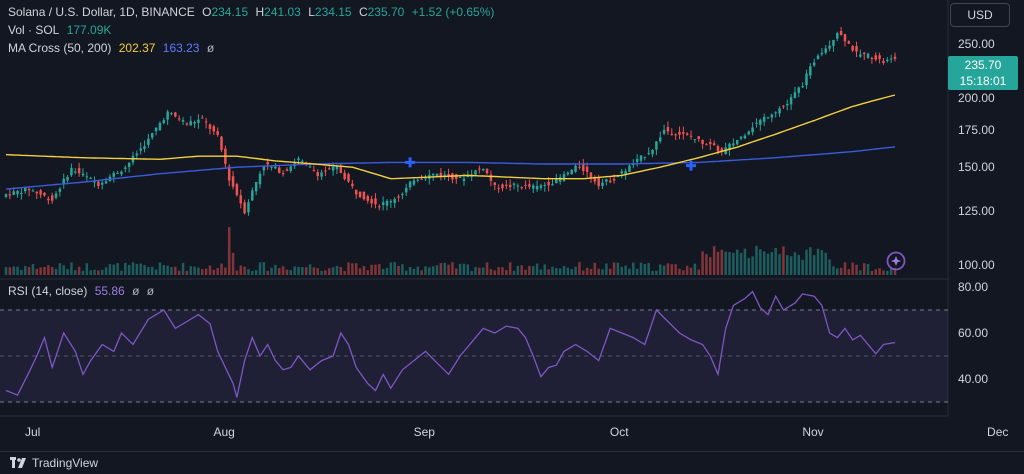  I want to click on volume-label: Vol · SOL, so click(34, 30).